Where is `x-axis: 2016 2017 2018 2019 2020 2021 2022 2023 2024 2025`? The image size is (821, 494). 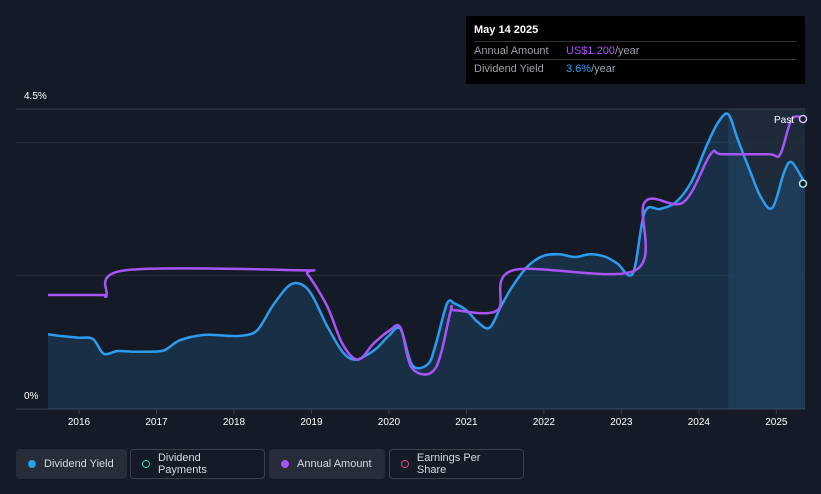
x-axis: 2016 2017 2018 2019 2020 2021 2022 2023 2024 2025 is located at coordinates (428, 418).